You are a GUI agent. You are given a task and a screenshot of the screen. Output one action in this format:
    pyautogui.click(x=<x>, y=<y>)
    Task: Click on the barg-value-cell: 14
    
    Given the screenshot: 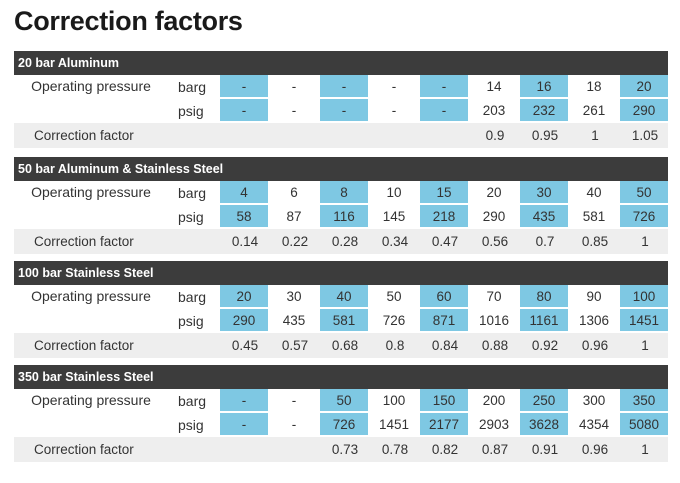 What is the action you would take?
    pyautogui.click(x=495, y=87)
    